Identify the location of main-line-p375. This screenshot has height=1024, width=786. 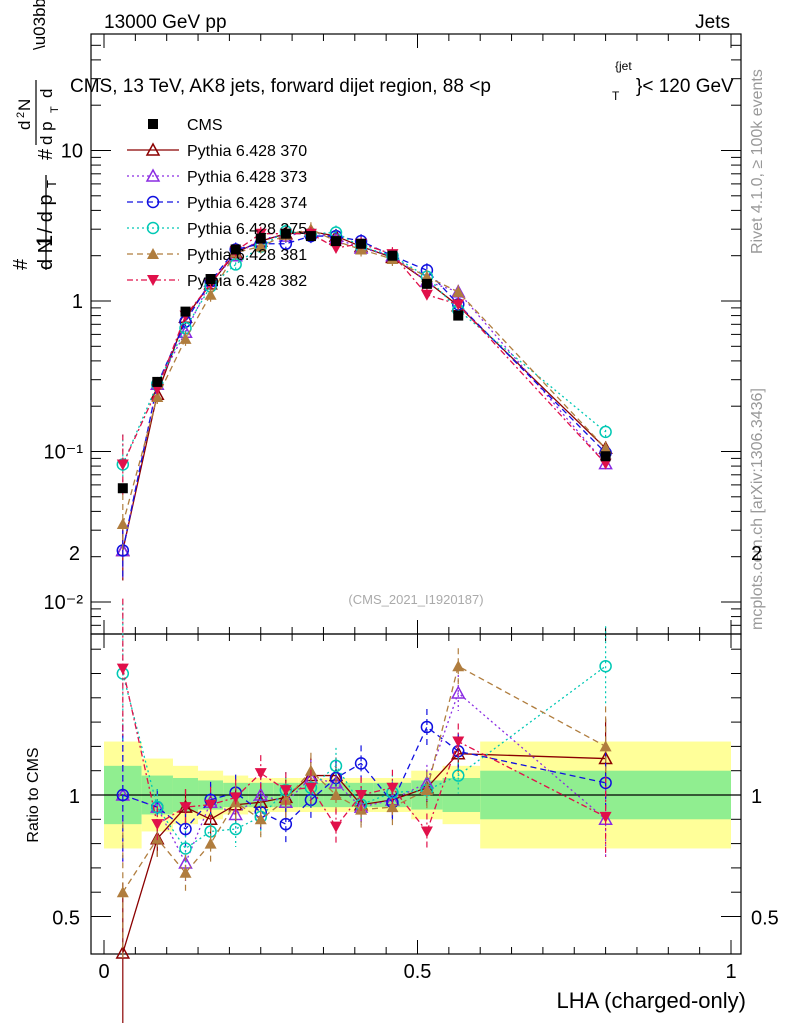
(364, 347).